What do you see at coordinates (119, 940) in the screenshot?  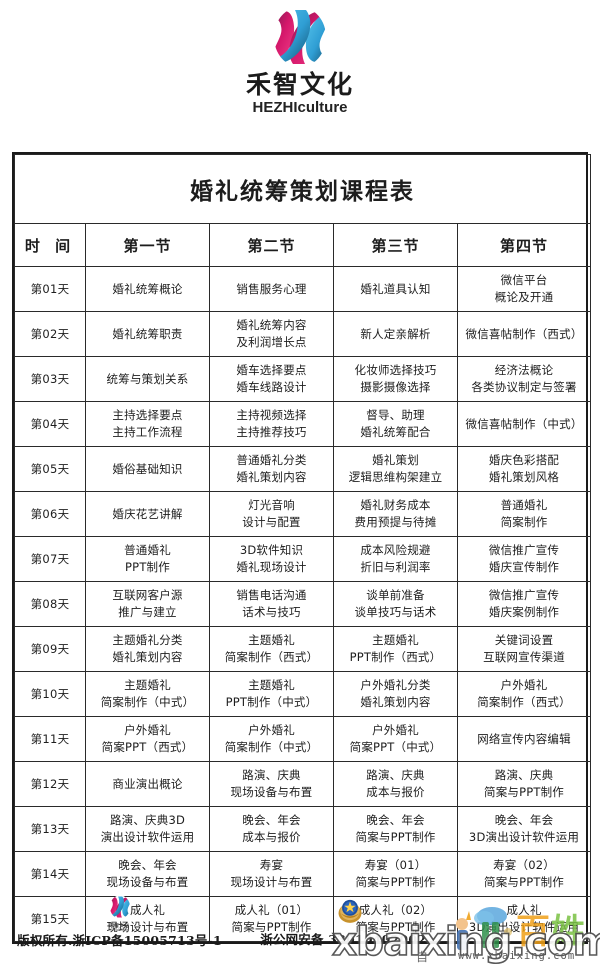 I see `icp-license-text: 版权所有.浙ICP备15005713号-1` at bounding box center [119, 940].